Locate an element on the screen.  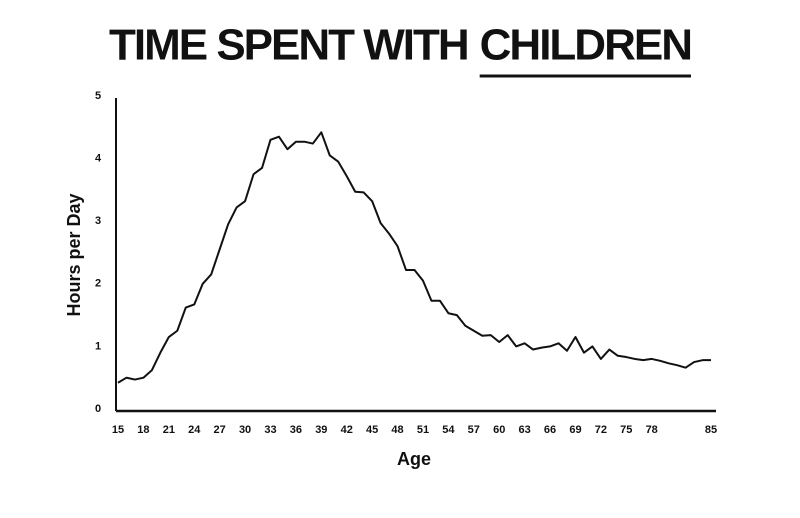
x-tick-label: 21 is located at coordinates (169, 430).